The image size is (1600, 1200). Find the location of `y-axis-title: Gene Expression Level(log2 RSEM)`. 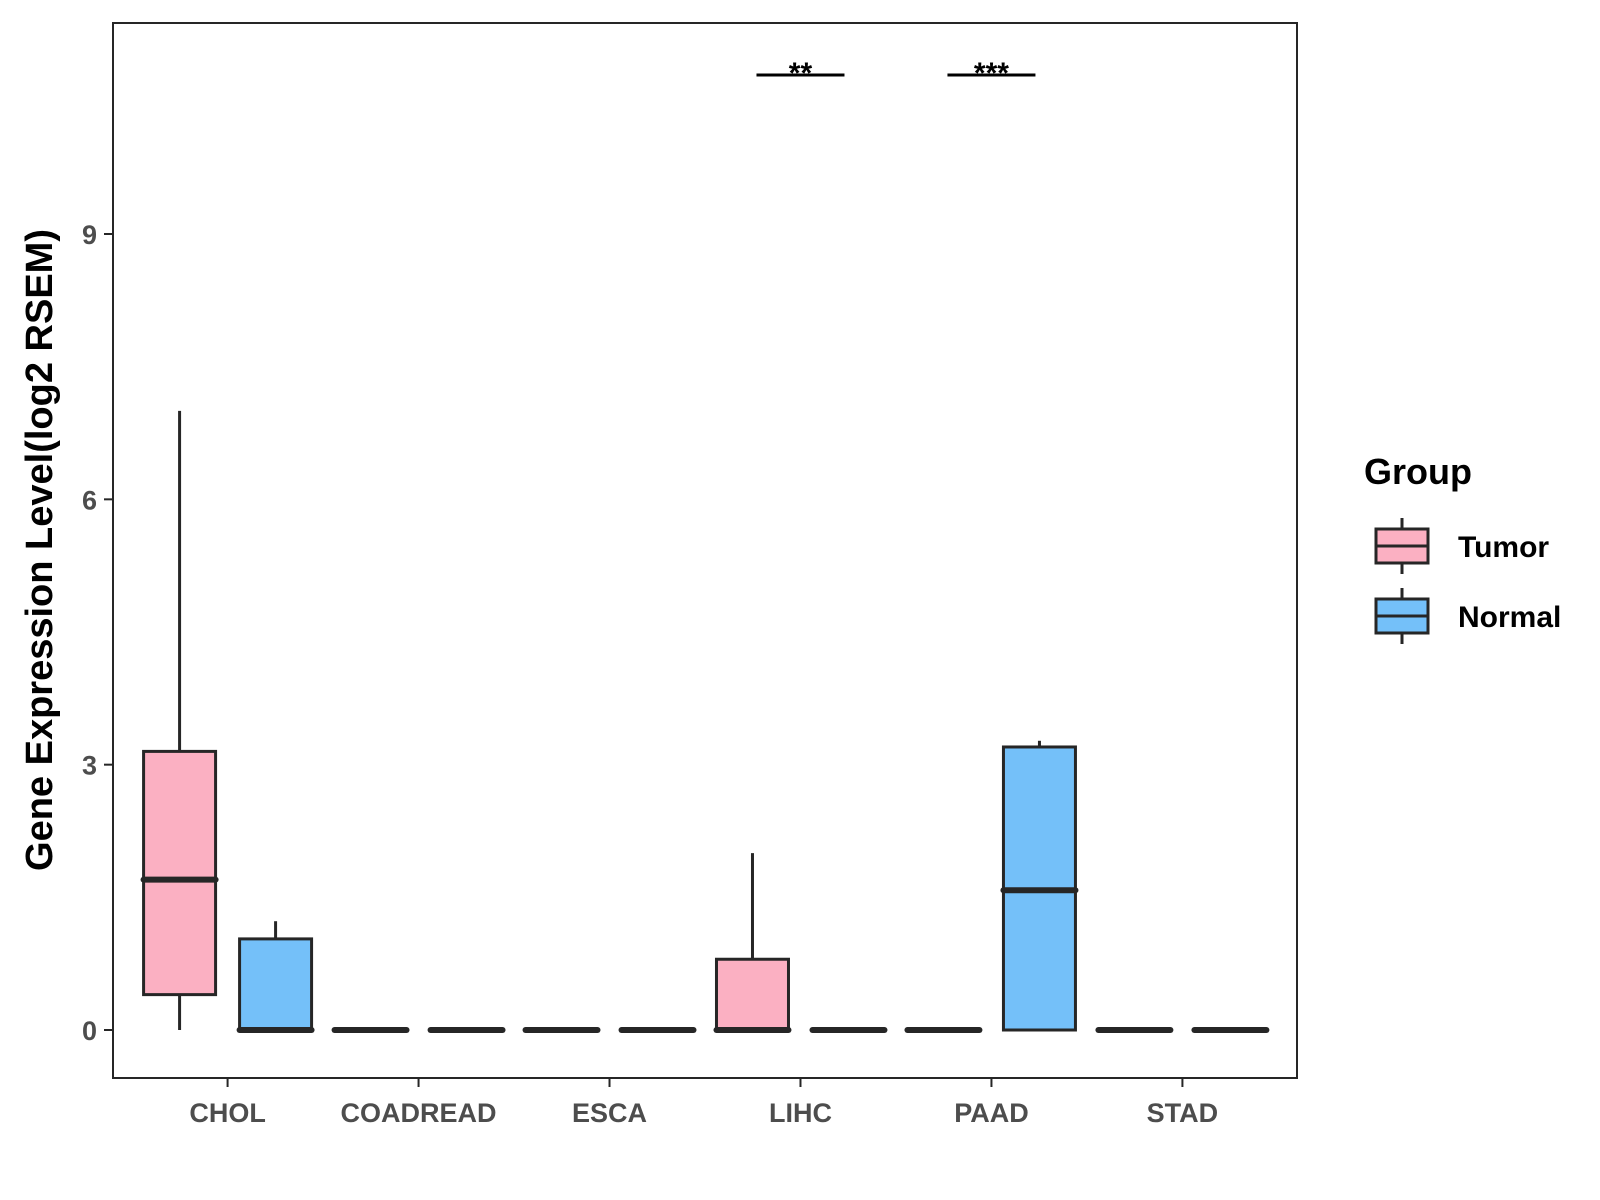

y-axis-title: Gene Expression Level(log2 RSEM) is located at coordinates (40, 550).